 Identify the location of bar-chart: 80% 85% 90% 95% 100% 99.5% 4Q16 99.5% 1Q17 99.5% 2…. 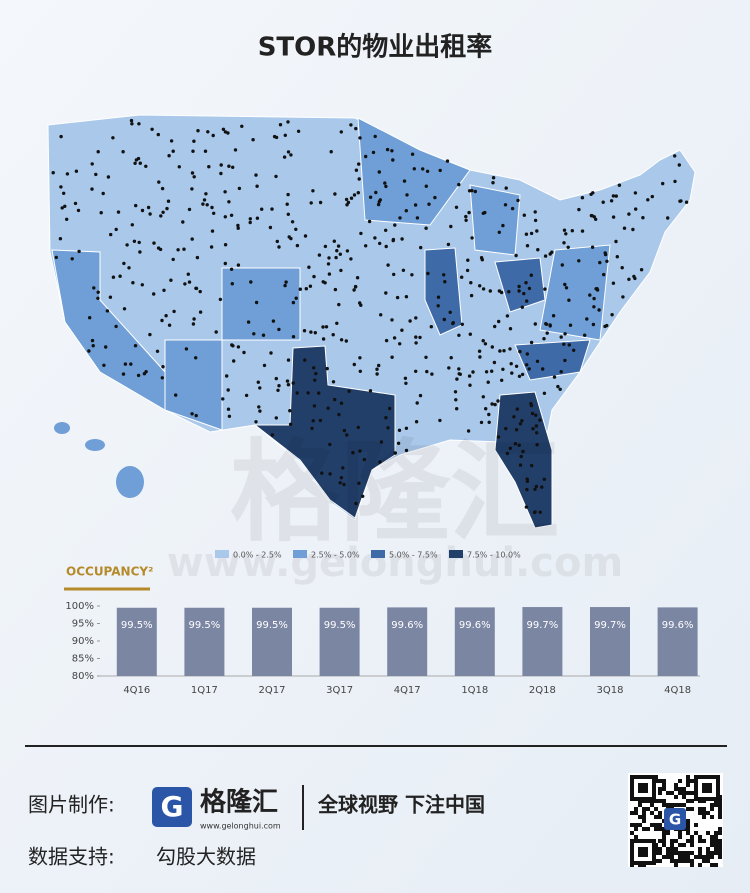
(382, 648).